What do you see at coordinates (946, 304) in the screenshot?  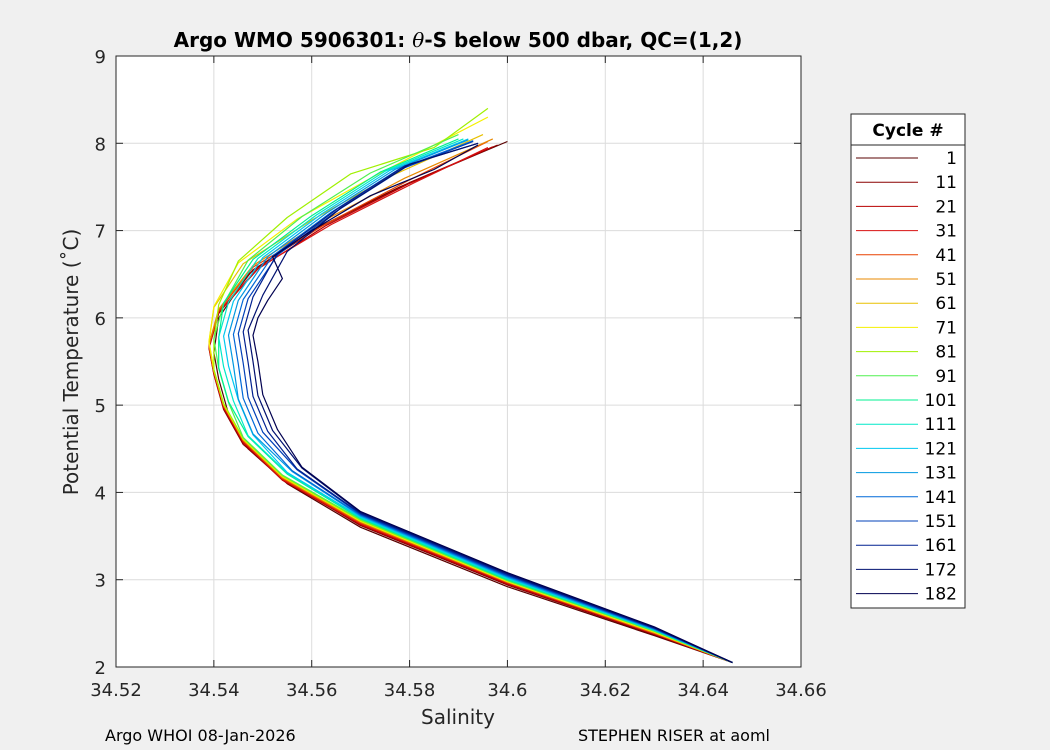 I see `legend-label: 61` at bounding box center [946, 304].